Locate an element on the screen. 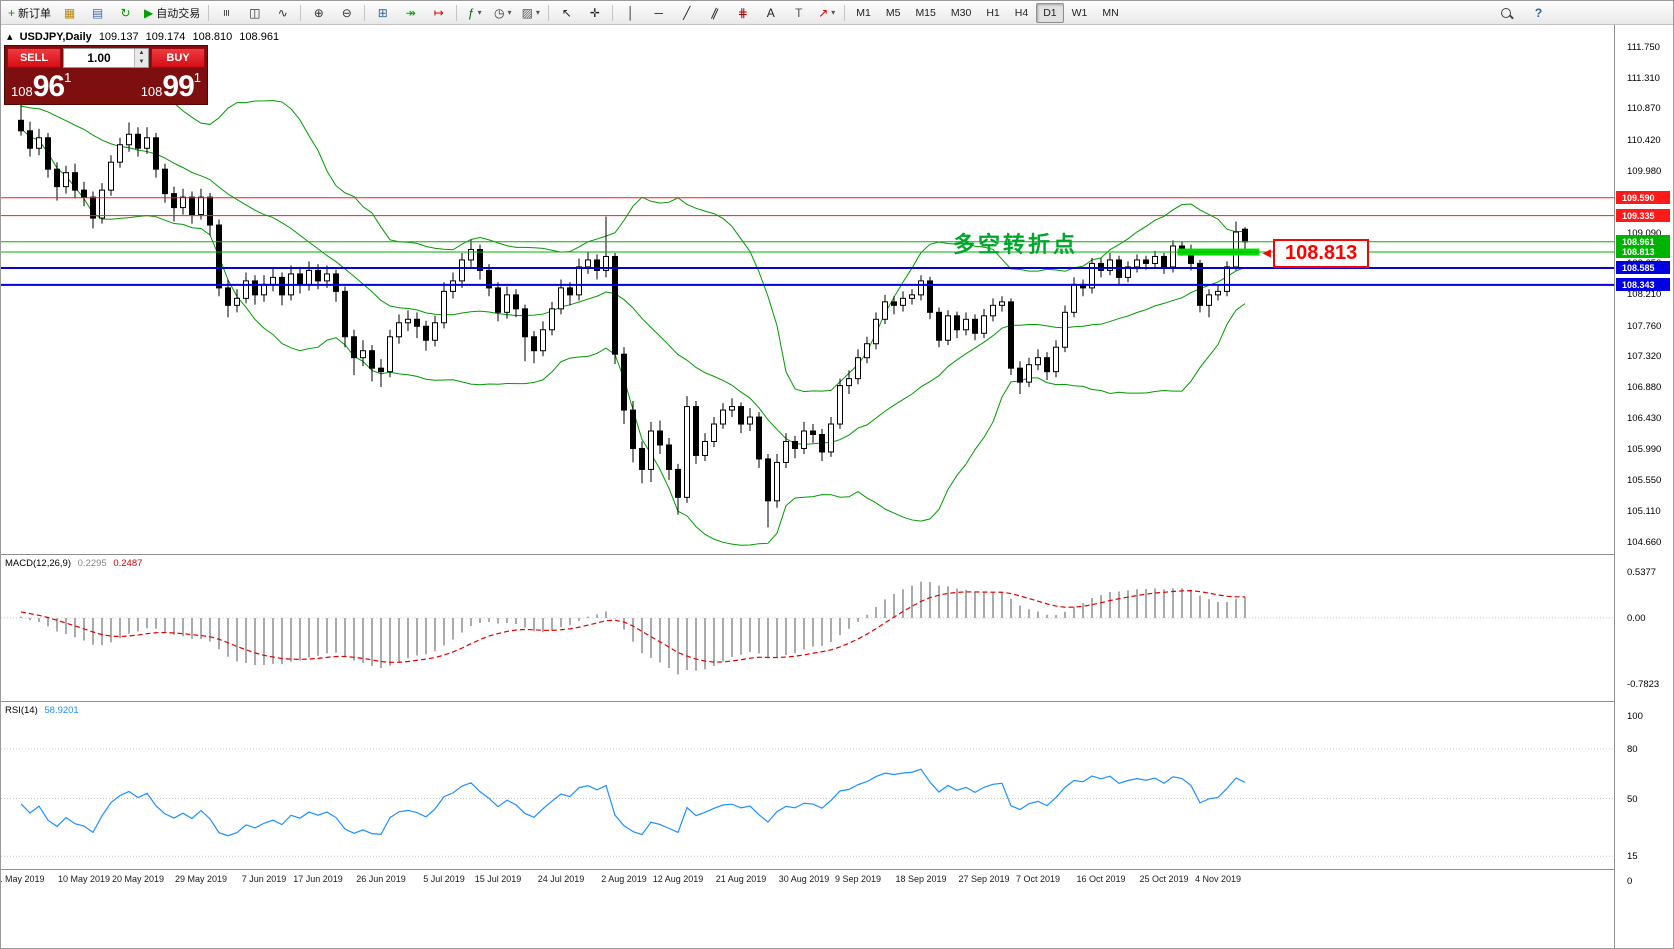  buy-button: BUY is located at coordinates (178, 58).